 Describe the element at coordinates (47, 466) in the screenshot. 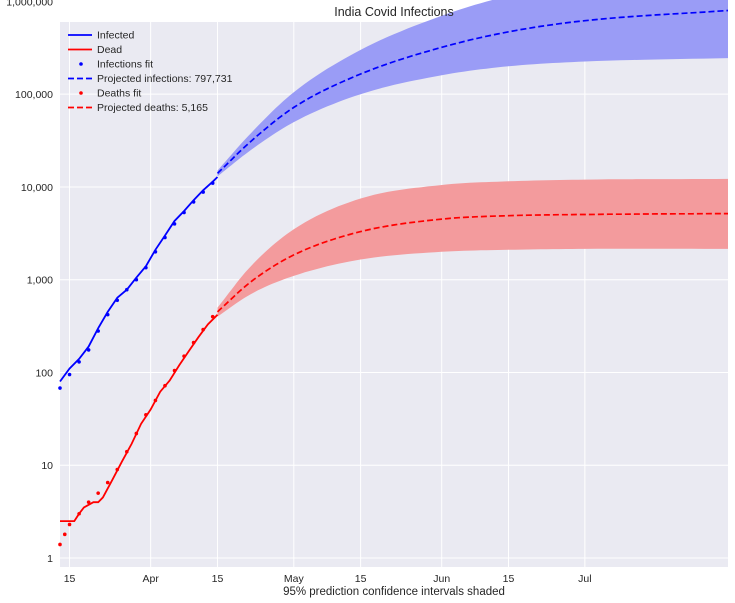

I see `y-tick-label: 10` at that location.